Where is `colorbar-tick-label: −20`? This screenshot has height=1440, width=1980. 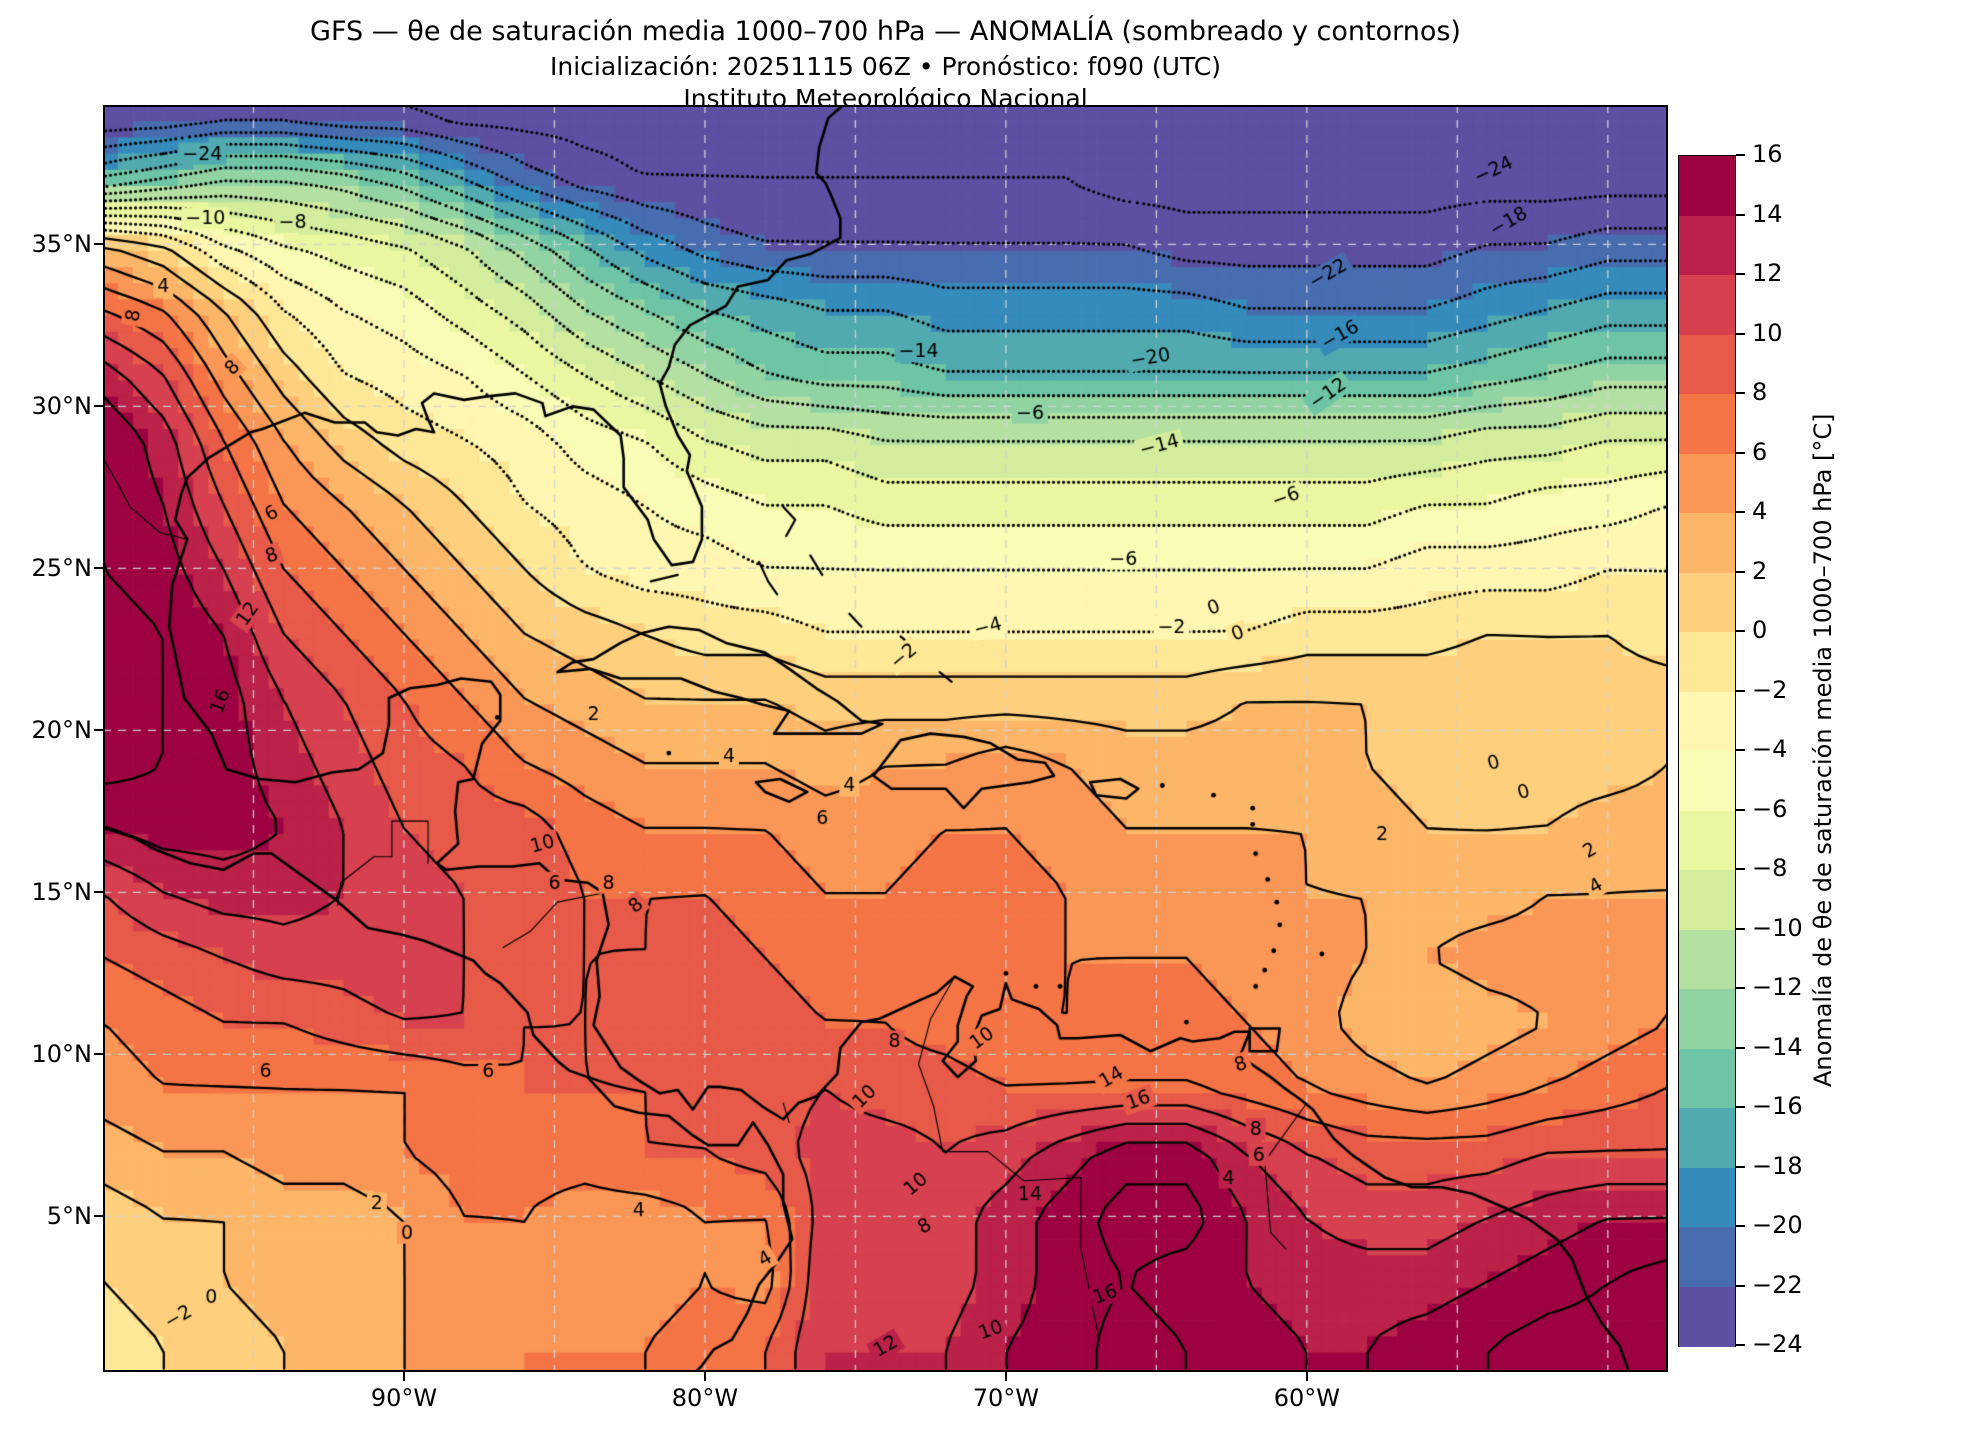 colorbar-tick-label: −20 is located at coordinates (1777, 1225).